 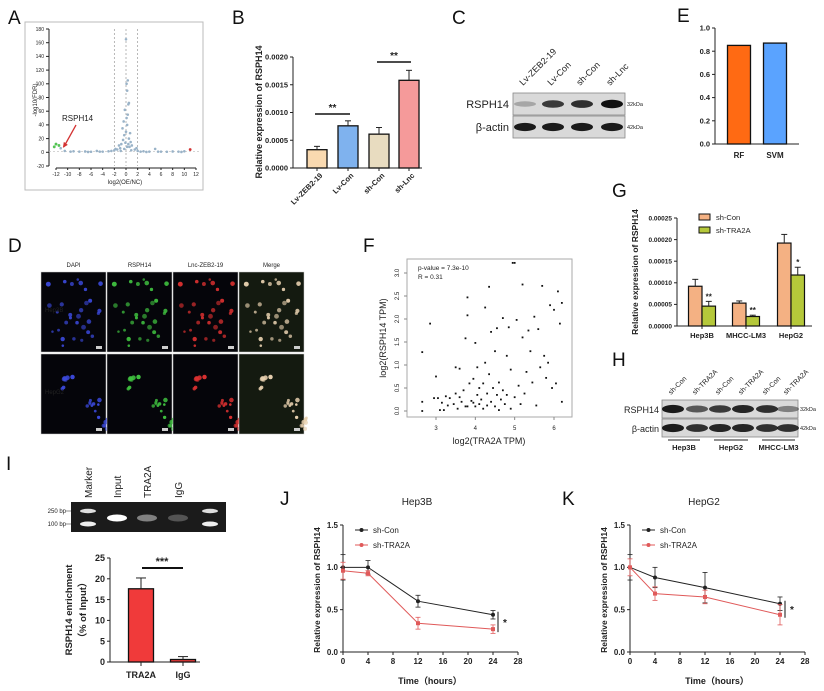 I want to click on group-label: MHCC-LM3, so click(x=779, y=447).